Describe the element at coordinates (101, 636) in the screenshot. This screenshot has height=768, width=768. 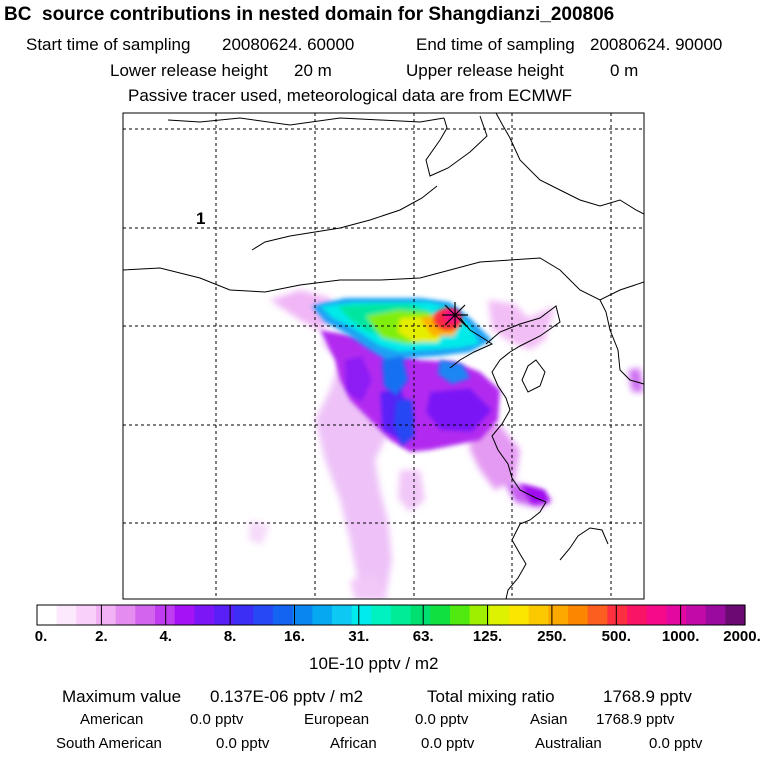
I see `colorbar-tick-label: 2.` at that location.